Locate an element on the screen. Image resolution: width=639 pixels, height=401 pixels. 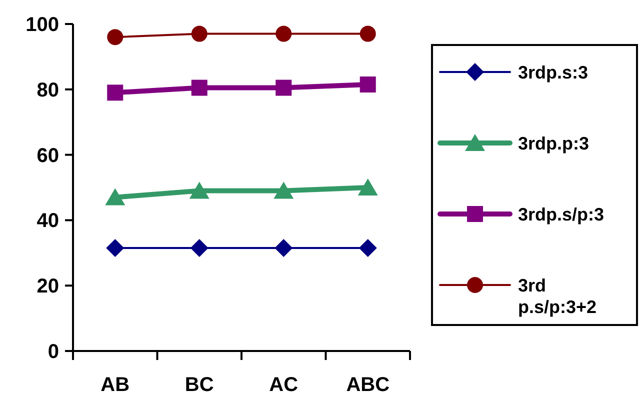
y-tick-label: 40 is located at coordinates (47, 221).